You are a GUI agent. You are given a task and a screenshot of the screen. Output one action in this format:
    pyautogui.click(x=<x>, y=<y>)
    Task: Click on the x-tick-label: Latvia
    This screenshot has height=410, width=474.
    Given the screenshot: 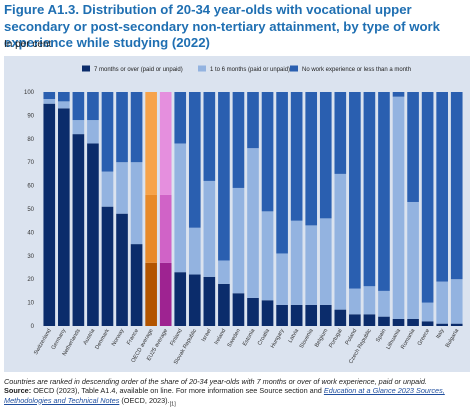 What is the action you would take?
    pyautogui.click(x=294, y=335)
    